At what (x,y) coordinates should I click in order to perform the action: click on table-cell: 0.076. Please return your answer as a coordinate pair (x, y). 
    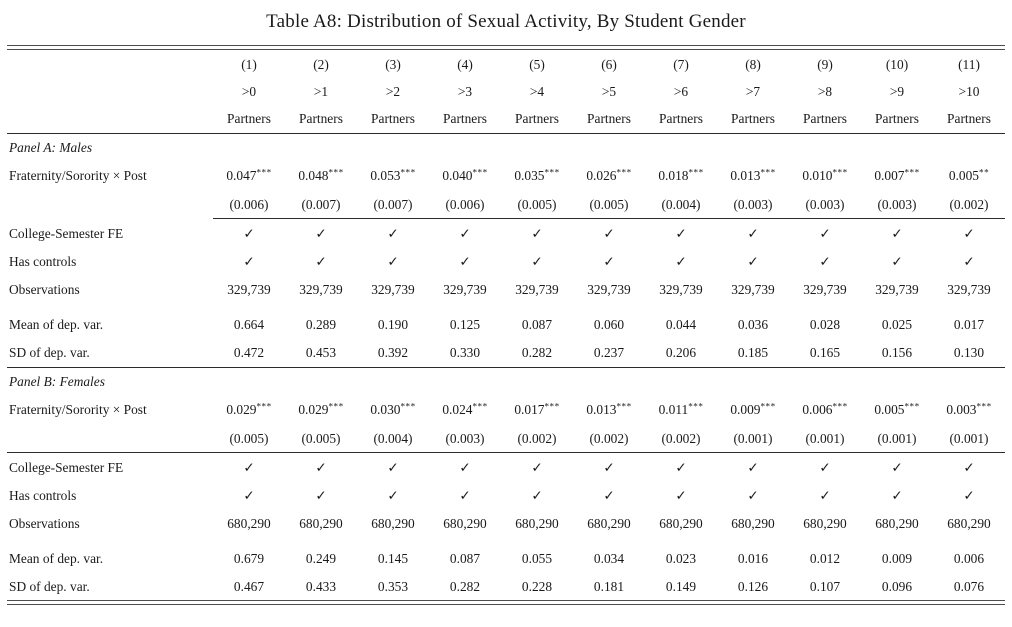
    Looking at the image, I should click on (969, 586).